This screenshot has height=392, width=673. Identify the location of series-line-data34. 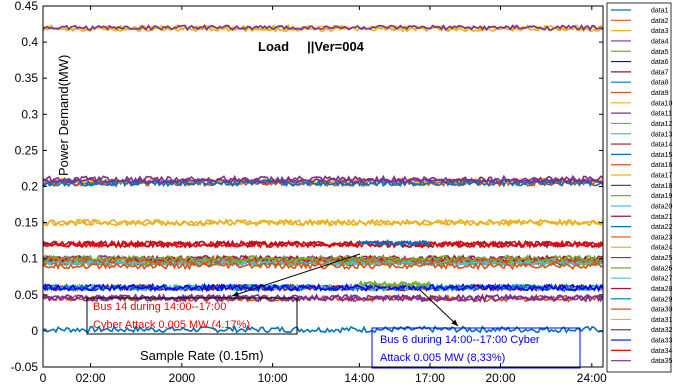
(323, 244).